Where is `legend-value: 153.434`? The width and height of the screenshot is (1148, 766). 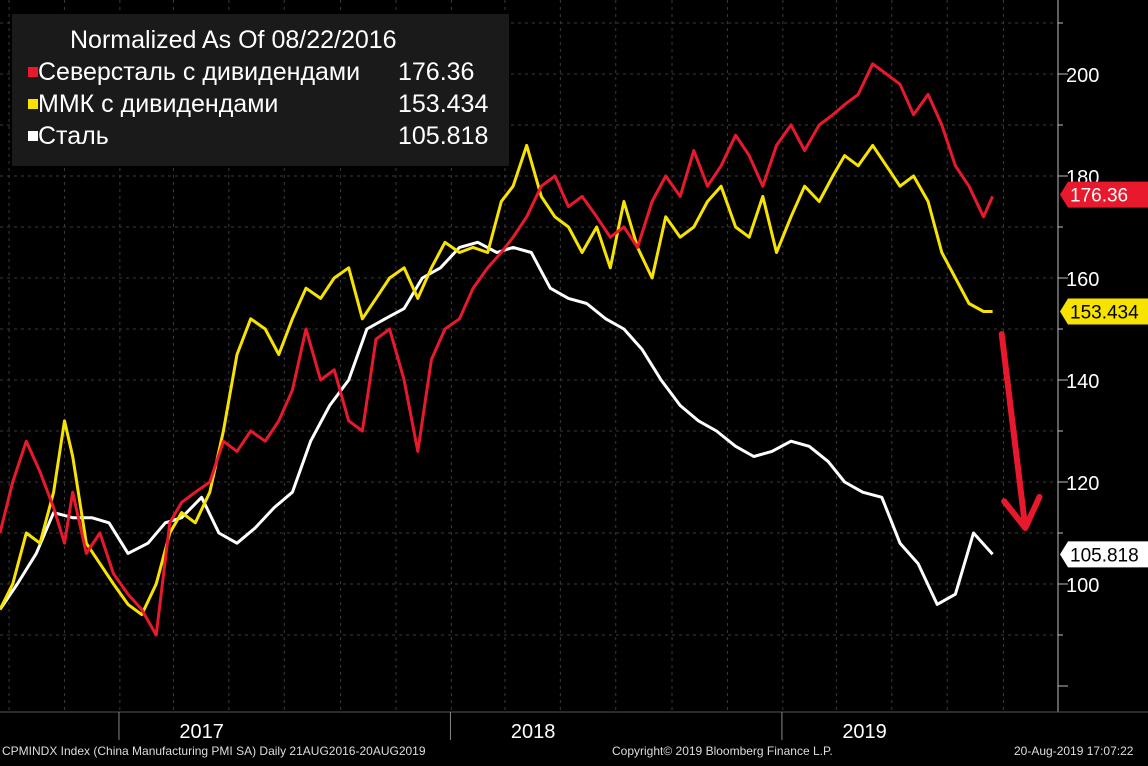
legend-value: 153.434 is located at coordinates (443, 104).